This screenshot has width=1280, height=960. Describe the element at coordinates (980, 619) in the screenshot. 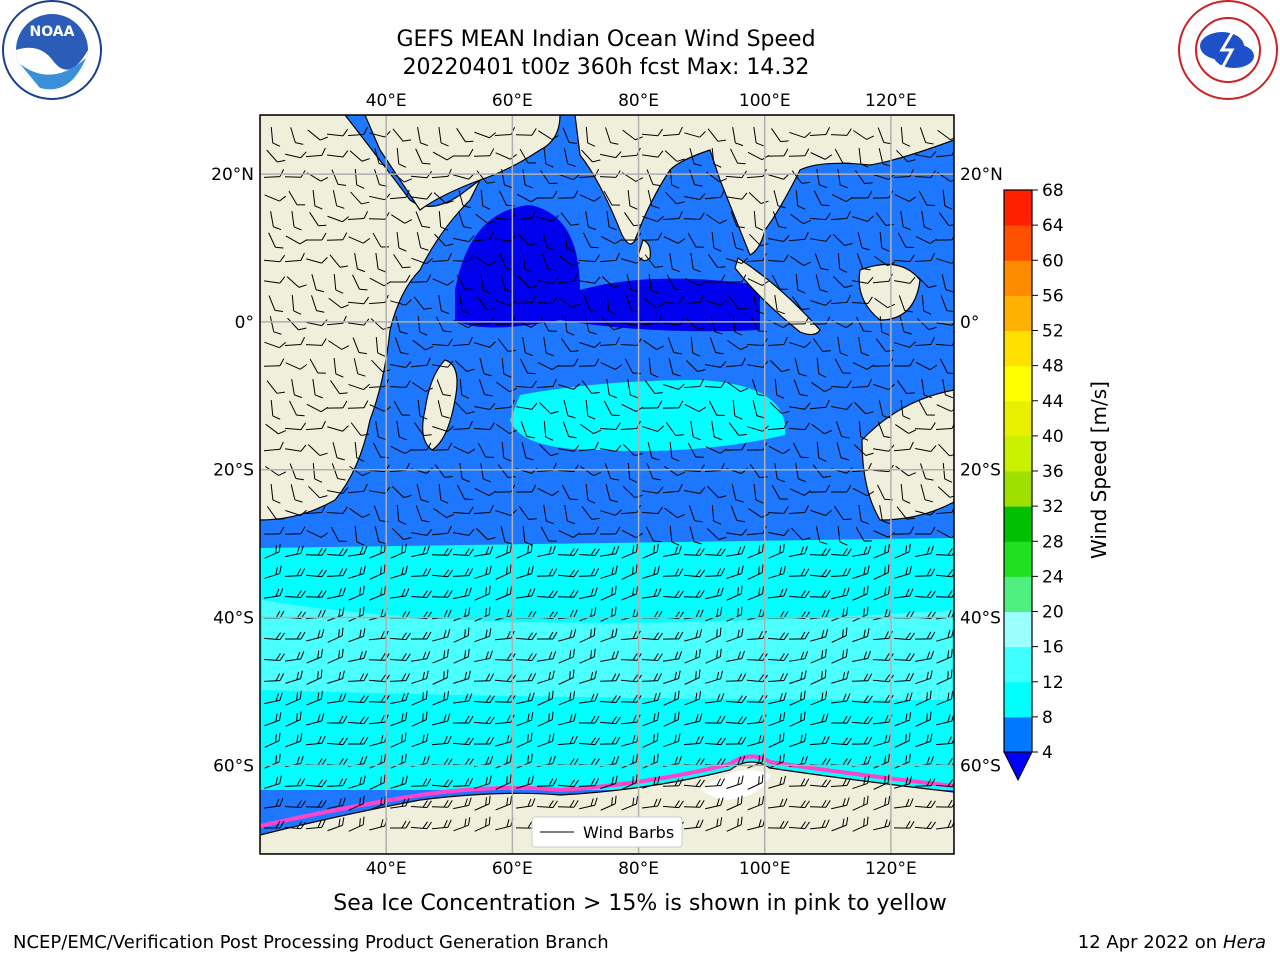

I see `lat-label-right: 40°S` at that location.